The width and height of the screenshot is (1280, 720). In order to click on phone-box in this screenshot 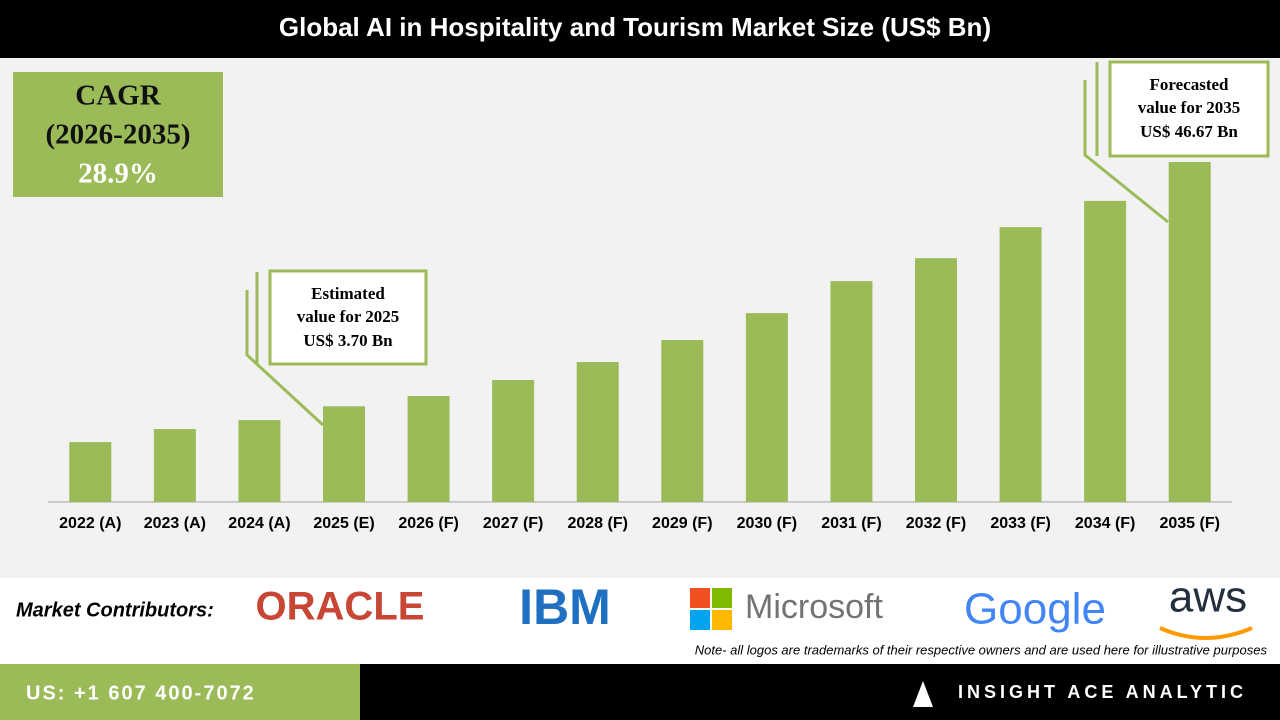, I will do `click(180, 692)`.